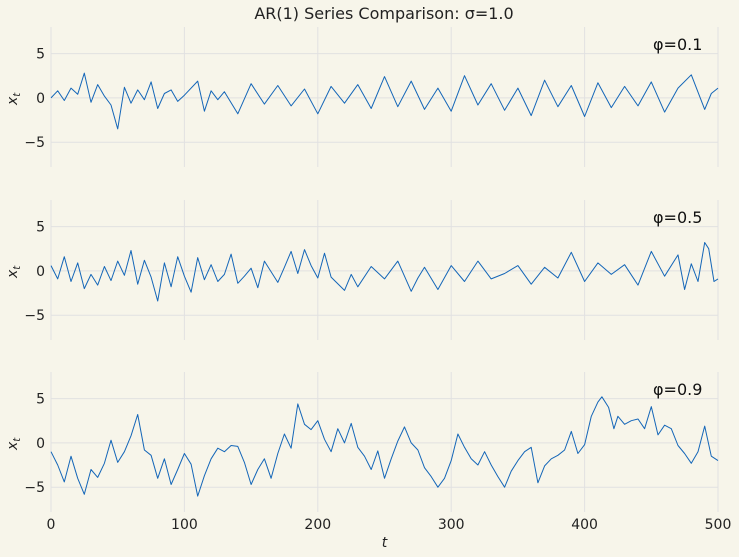 Image resolution: width=739 pixels, height=557 pixels. I want to click on x-axis-label: t, so click(385, 543).